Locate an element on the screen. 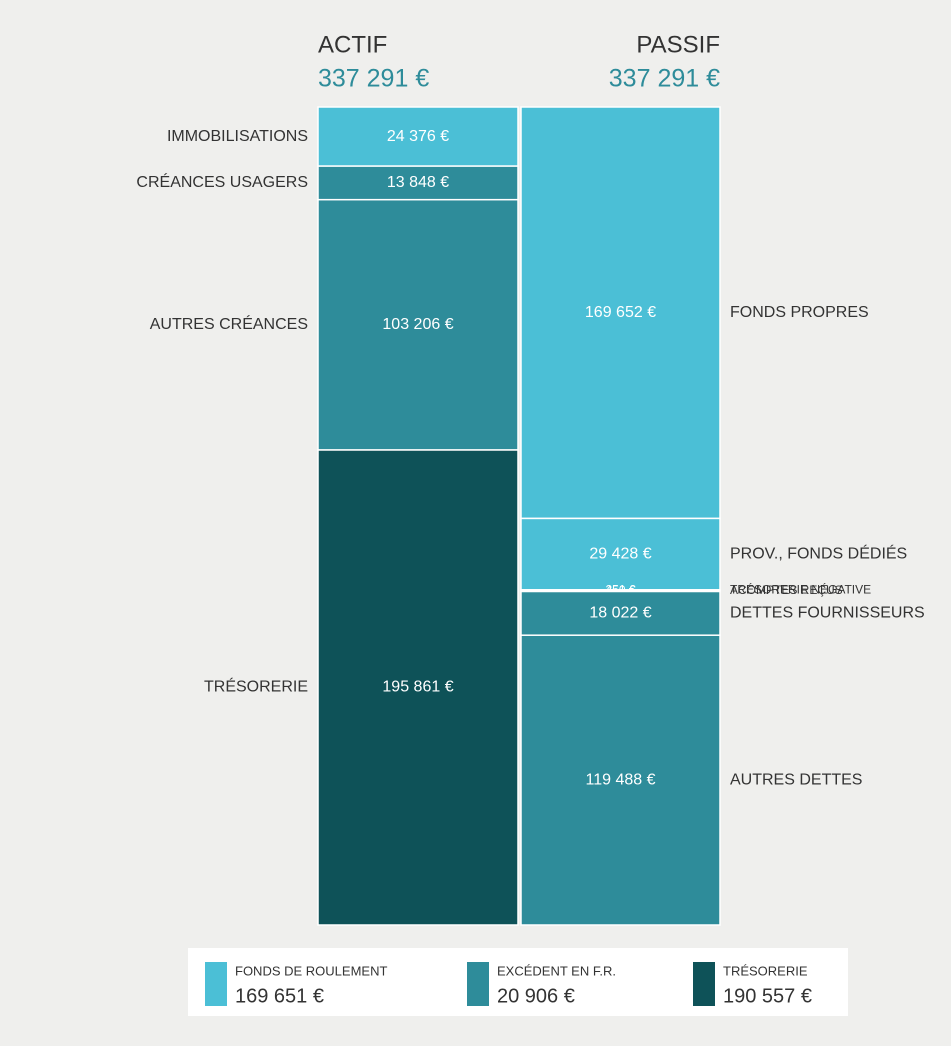  legend-value: 190 557 € is located at coordinates (767, 996).